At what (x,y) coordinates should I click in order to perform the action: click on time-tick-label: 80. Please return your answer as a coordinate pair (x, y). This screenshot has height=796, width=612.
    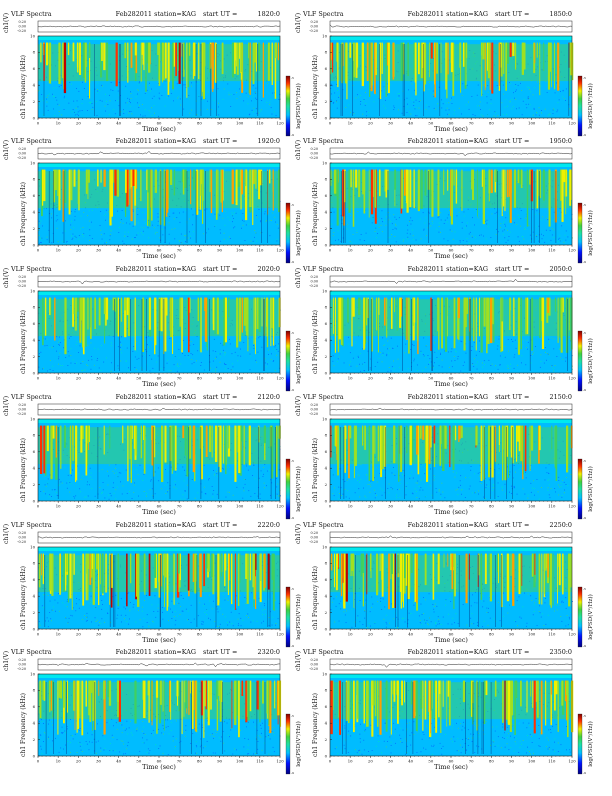
    Looking at the image, I should click on (491, 123).